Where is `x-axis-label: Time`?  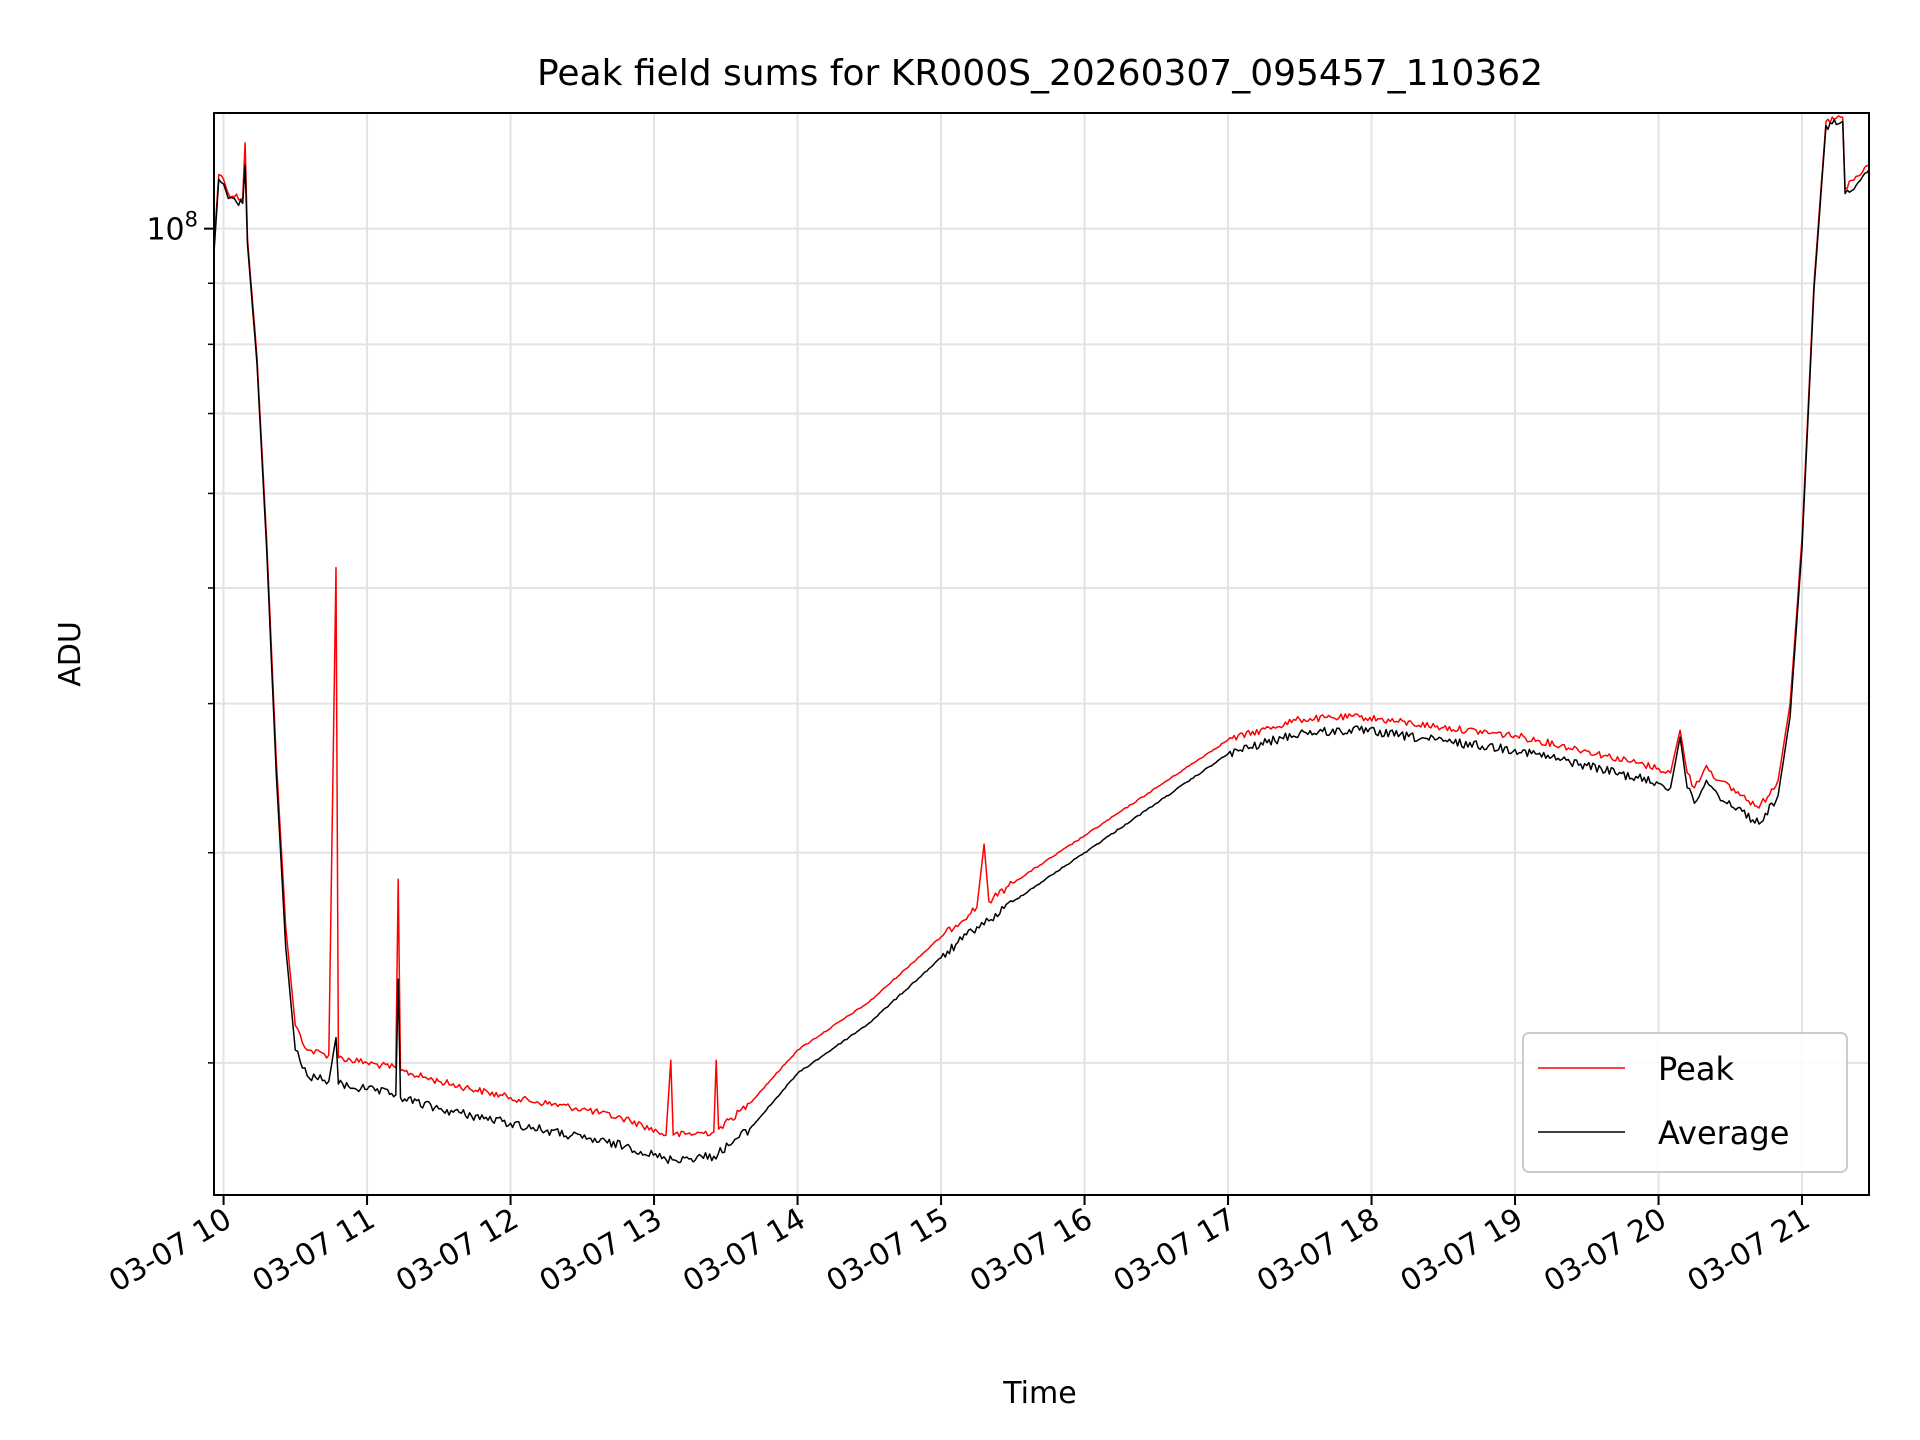 x-axis-label: Time is located at coordinates (1039, 1393).